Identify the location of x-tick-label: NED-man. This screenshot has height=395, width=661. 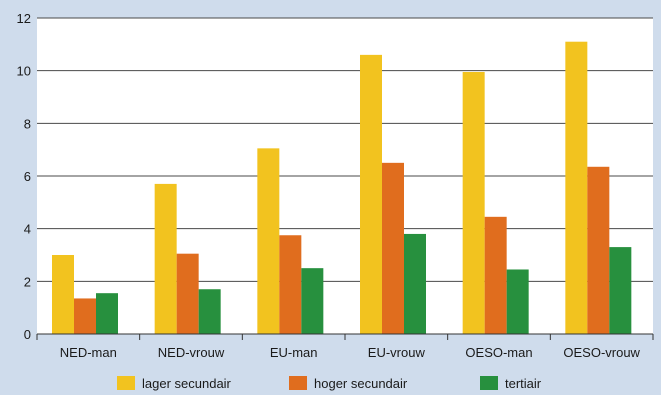
(88, 352).